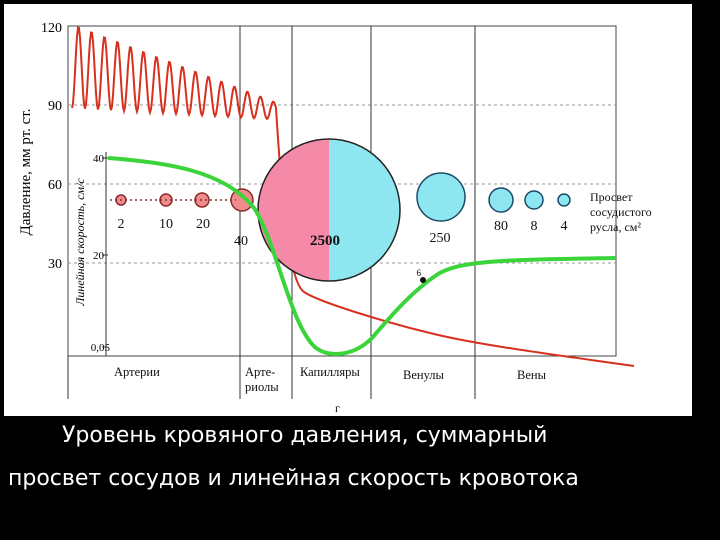  I want to click on capillary-circle-arterial-half, so click(293, 210).